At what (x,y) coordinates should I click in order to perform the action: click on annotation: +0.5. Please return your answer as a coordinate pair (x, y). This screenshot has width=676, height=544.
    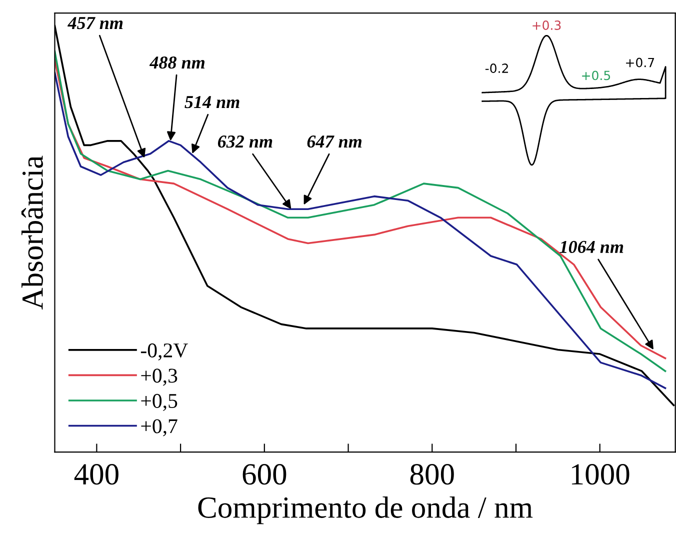
    Looking at the image, I should click on (596, 75).